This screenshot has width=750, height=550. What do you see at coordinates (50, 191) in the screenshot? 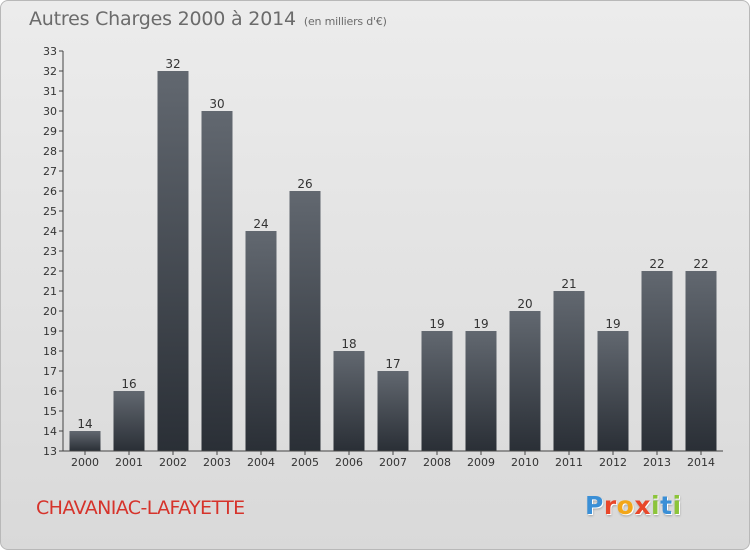
I see `y-tick-label: 26` at bounding box center [50, 191].